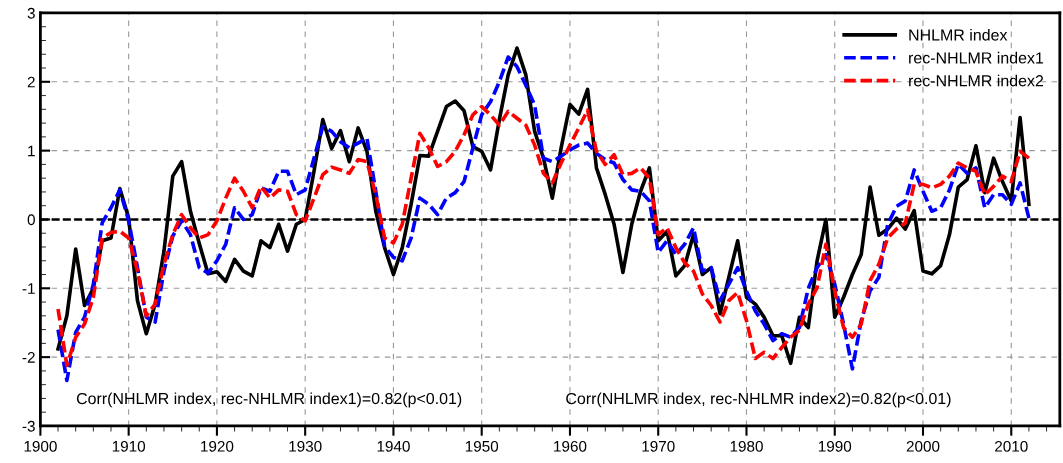  I want to click on x-tick-label: 1920, so click(217, 446).